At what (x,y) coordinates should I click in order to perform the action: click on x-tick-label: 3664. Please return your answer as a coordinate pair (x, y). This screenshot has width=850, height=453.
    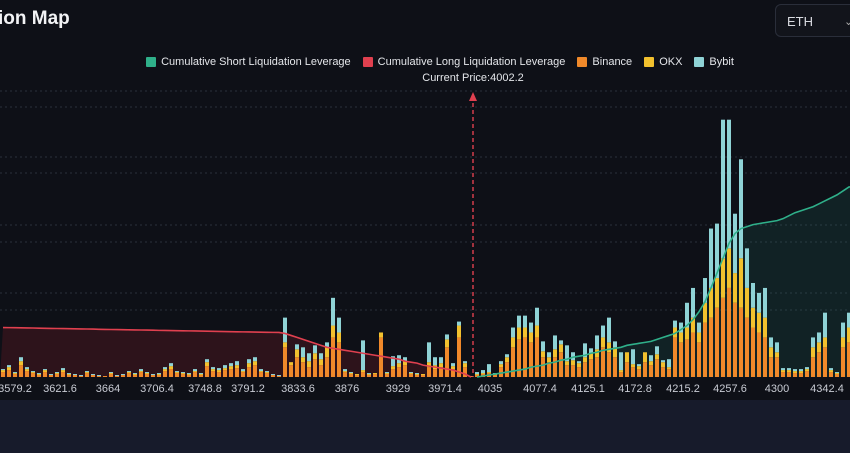
    Looking at the image, I should click on (108, 389).